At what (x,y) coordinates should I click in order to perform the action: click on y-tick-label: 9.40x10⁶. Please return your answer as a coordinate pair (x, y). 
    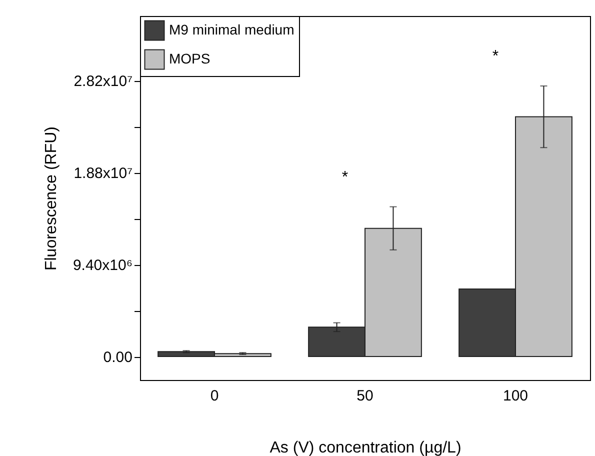
    Looking at the image, I should click on (102, 265).